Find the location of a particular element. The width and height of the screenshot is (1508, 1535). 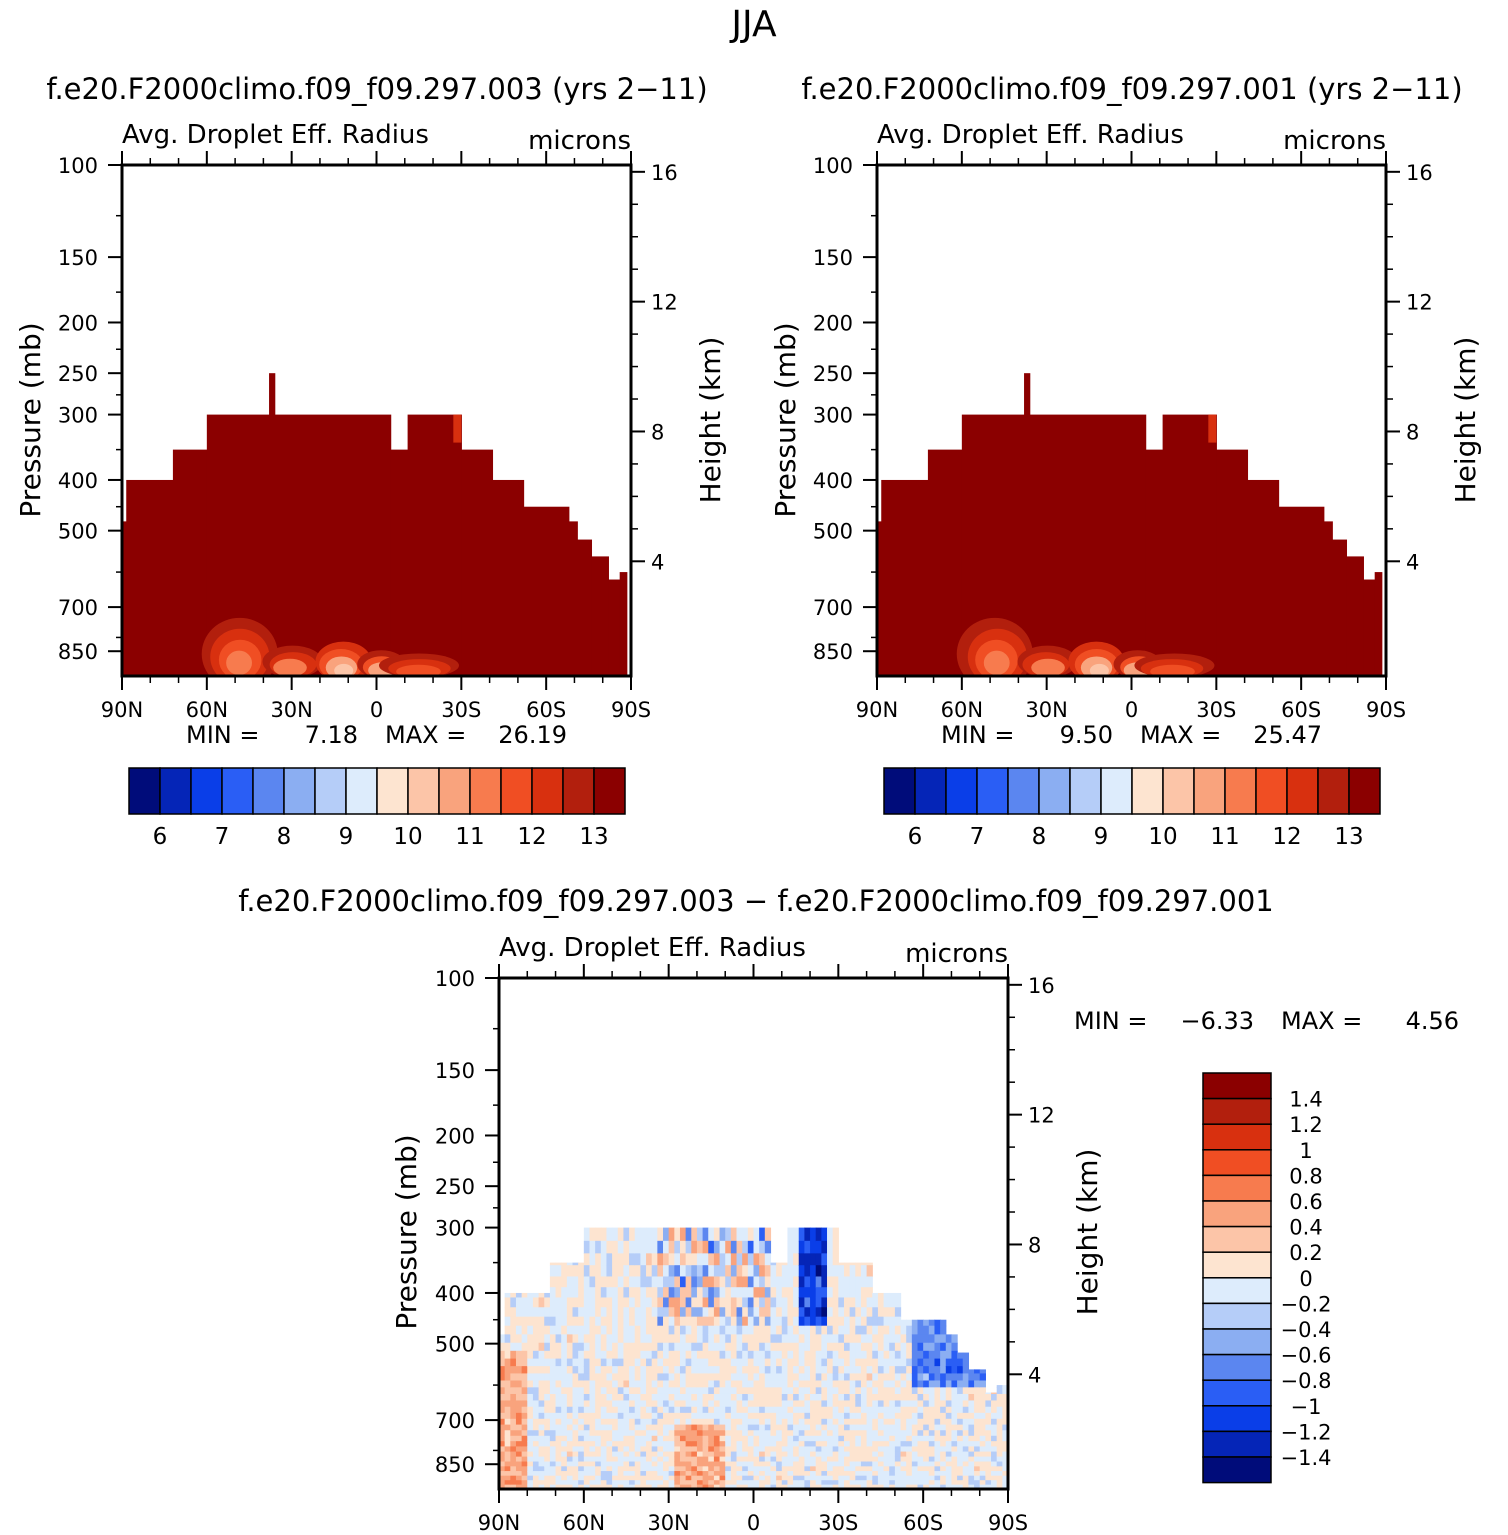

pressure-tick-label: 850 is located at coordinates (833, 652).